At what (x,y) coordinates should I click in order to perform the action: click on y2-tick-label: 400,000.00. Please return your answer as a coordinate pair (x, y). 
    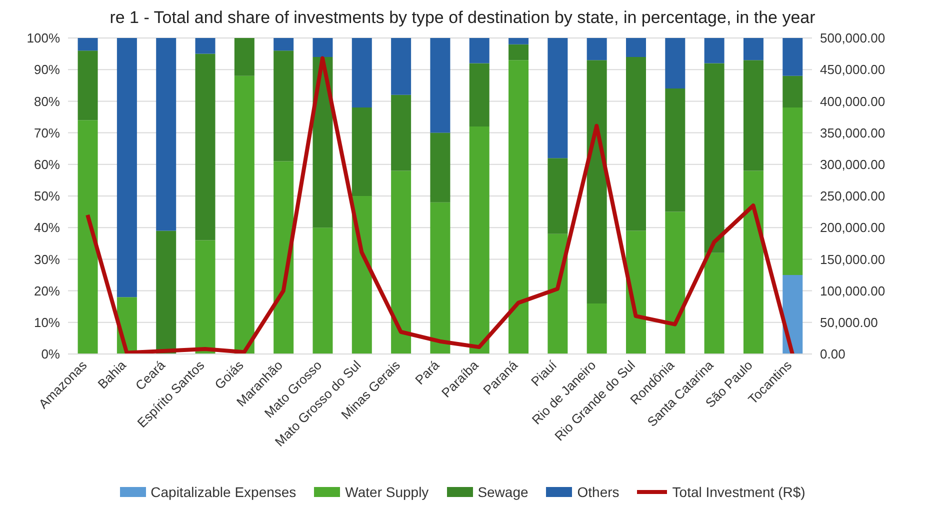
    Looking at the image, I should click on (853, 101).